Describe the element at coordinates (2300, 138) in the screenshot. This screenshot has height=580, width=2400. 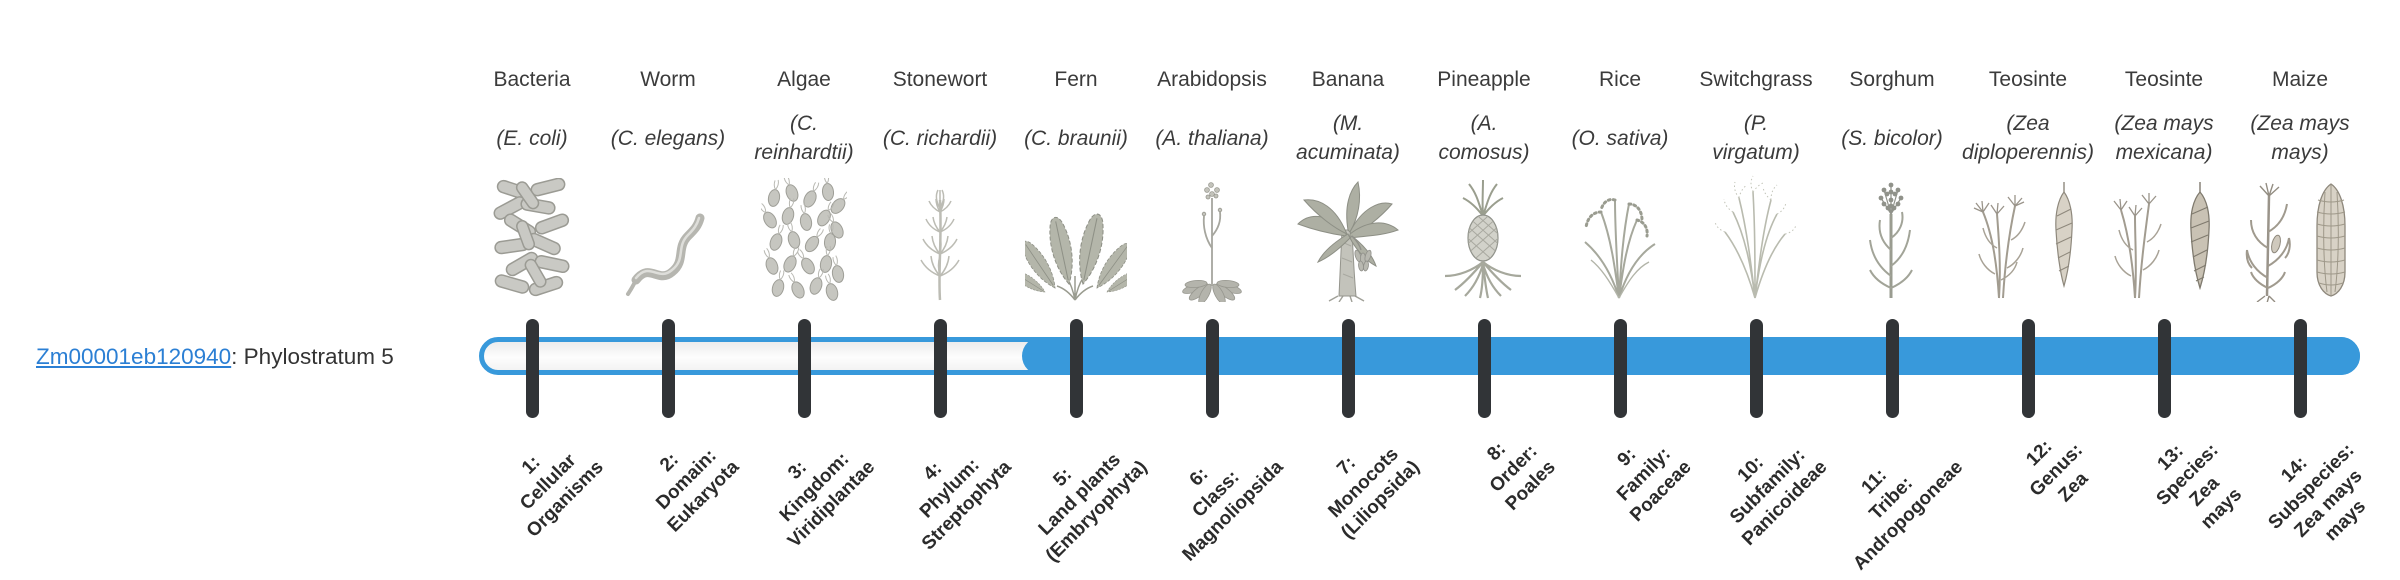
I see `organism-scientific-name: (Zea mays mays)` at that location.